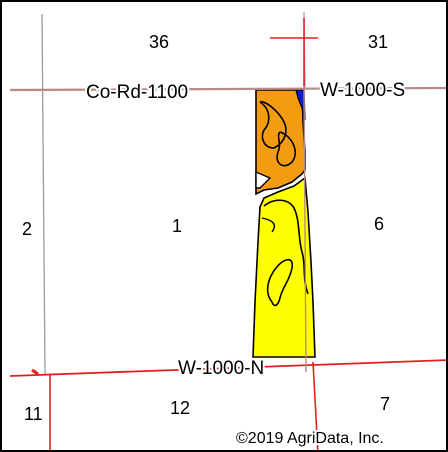 This screenshot has width=448, height=452. What do you see at coordinates (362, 90) in the screenshot?
I see `road-label-w-1000-s: W-1000-S` at bounding box center [362, 90].